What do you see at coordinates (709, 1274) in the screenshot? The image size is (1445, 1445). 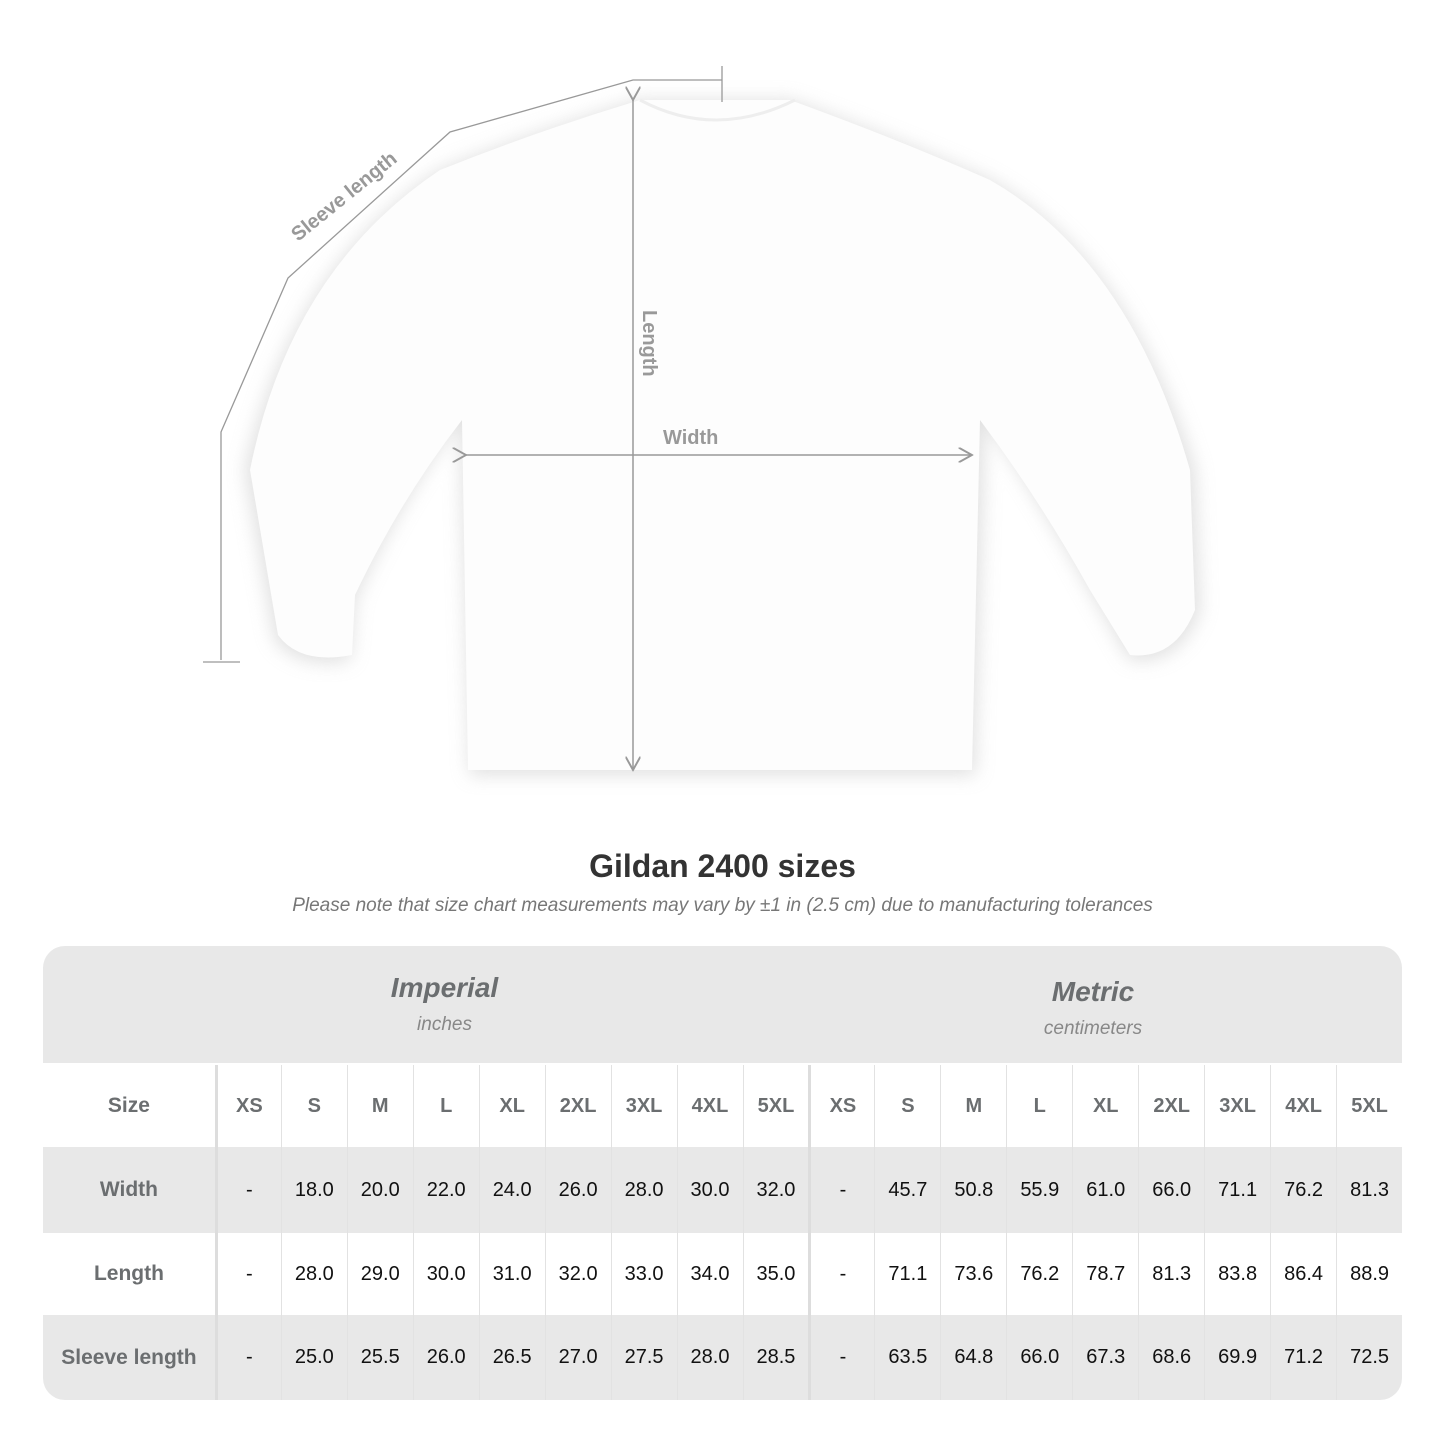 I see `table-cell: 34.0` at bounding box center [709, 1274].